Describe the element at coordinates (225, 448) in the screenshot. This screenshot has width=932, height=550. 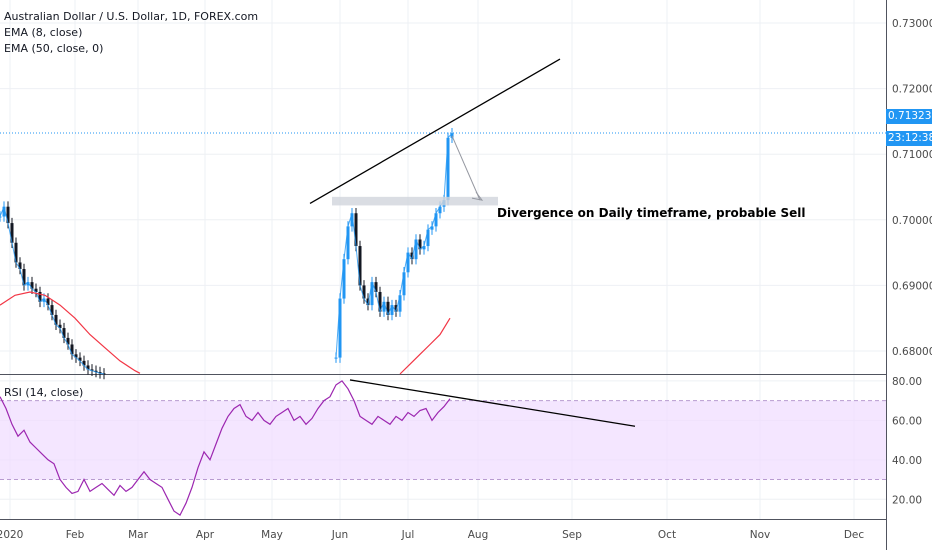
I see `rsi-line` at that location.